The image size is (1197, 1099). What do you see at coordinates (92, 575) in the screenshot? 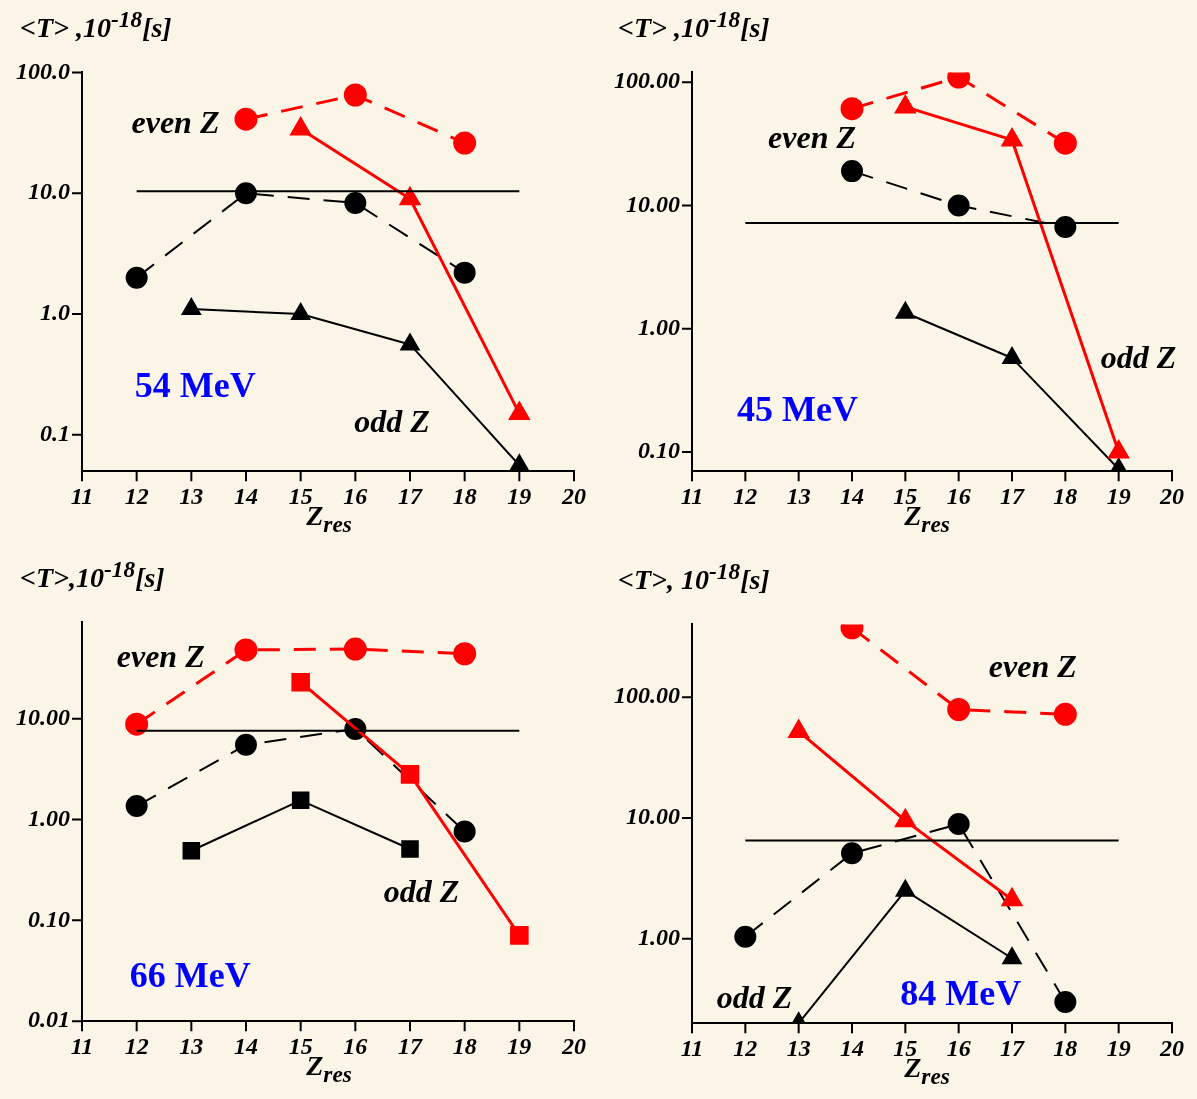
I see `y-axis-title: <T>,10$^{-18}$[s]` at bounding box center [92, 575].